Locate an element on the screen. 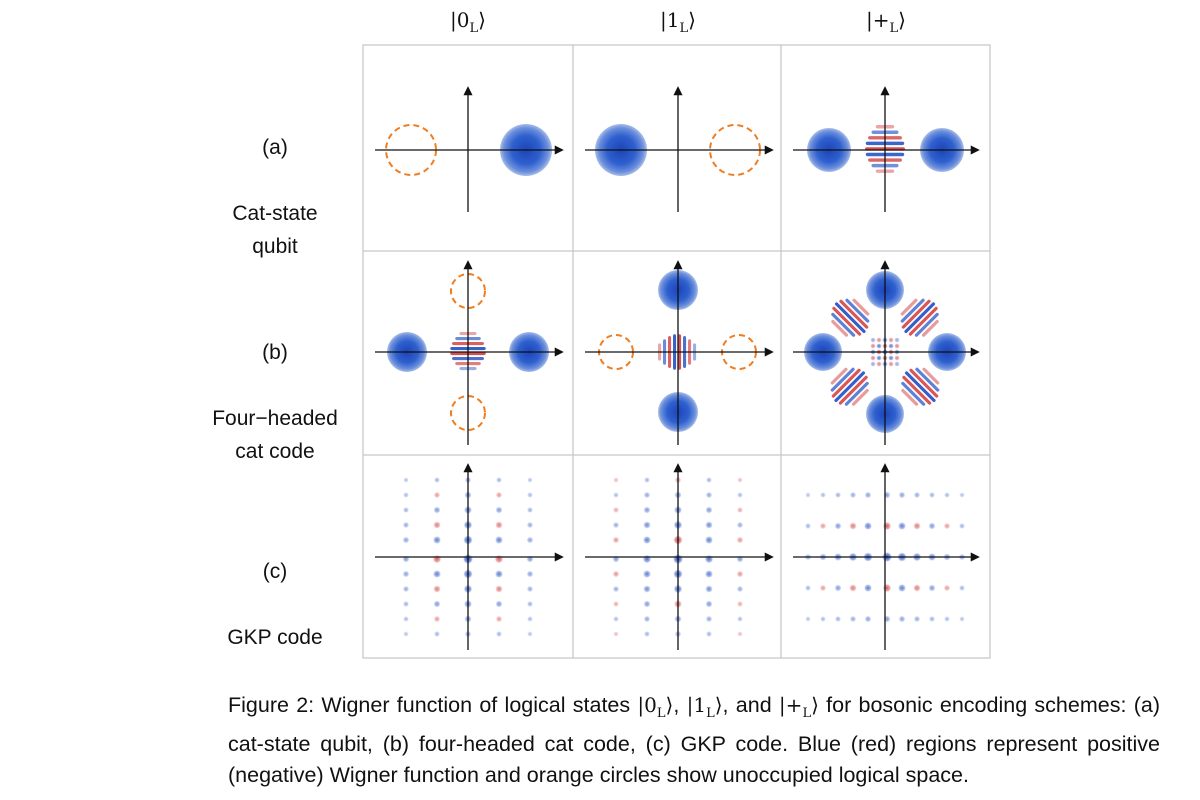 The image size is (1200, 800). row-name: Cat-state qubit is located at coordinates (275, 230).